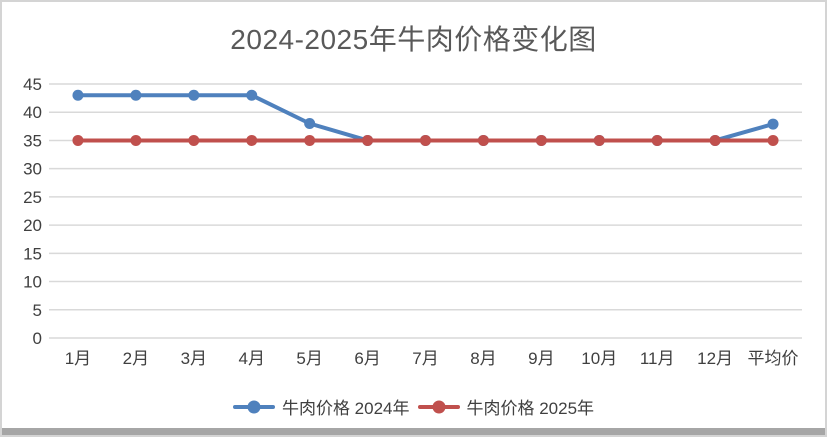  I want to click on x-tick-label: 12月, so click(715, 358).